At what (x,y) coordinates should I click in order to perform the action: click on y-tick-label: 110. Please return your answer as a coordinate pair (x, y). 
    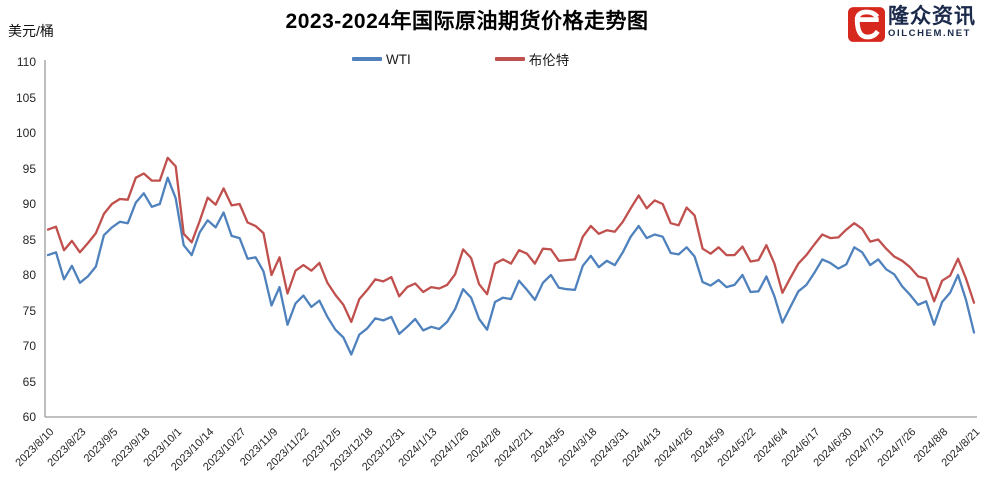
    Looking at the image, I should click on (26, 62).